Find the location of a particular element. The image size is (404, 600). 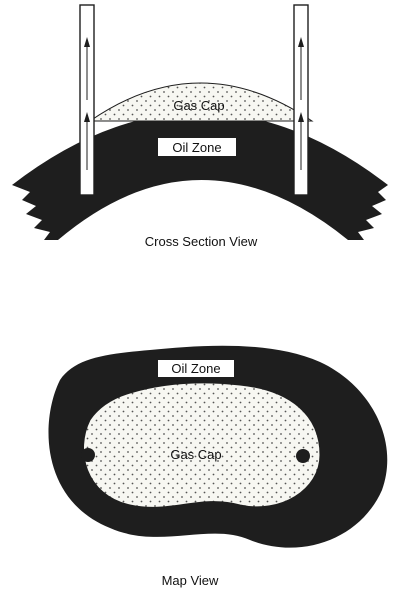

cross-section-oil-zone-label: Oil Zone is located at coordinates (196, 147).